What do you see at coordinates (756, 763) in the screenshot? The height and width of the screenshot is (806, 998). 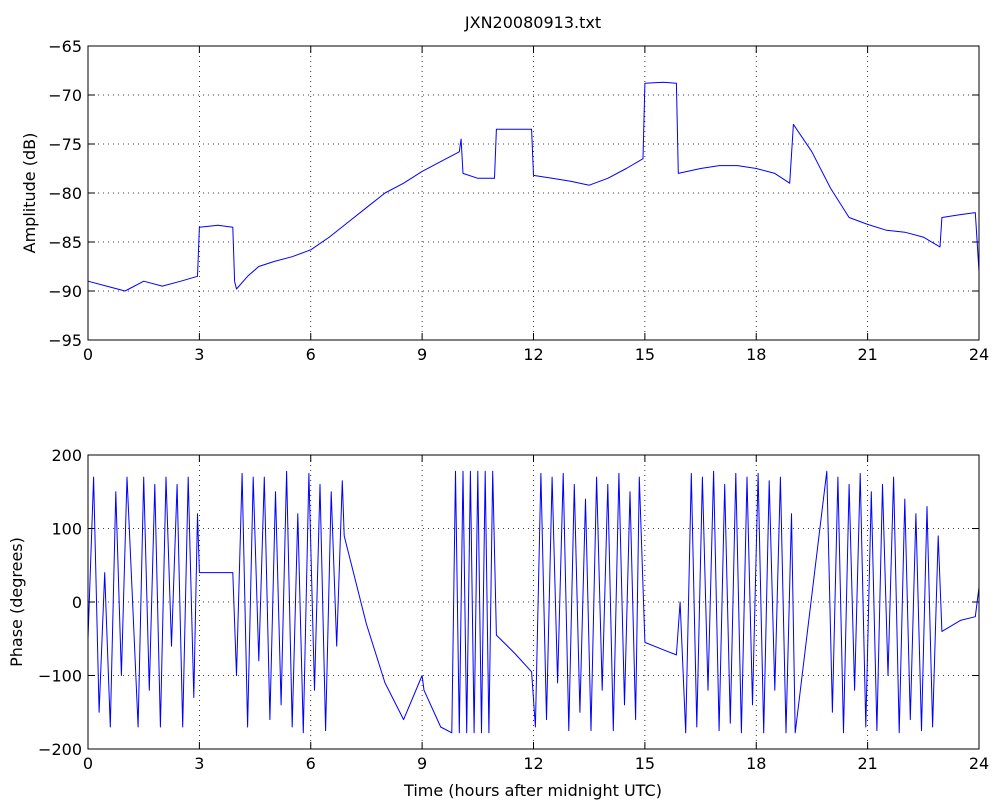 I see `phase-xtick-label: 18` at bounding box center [756, 763].